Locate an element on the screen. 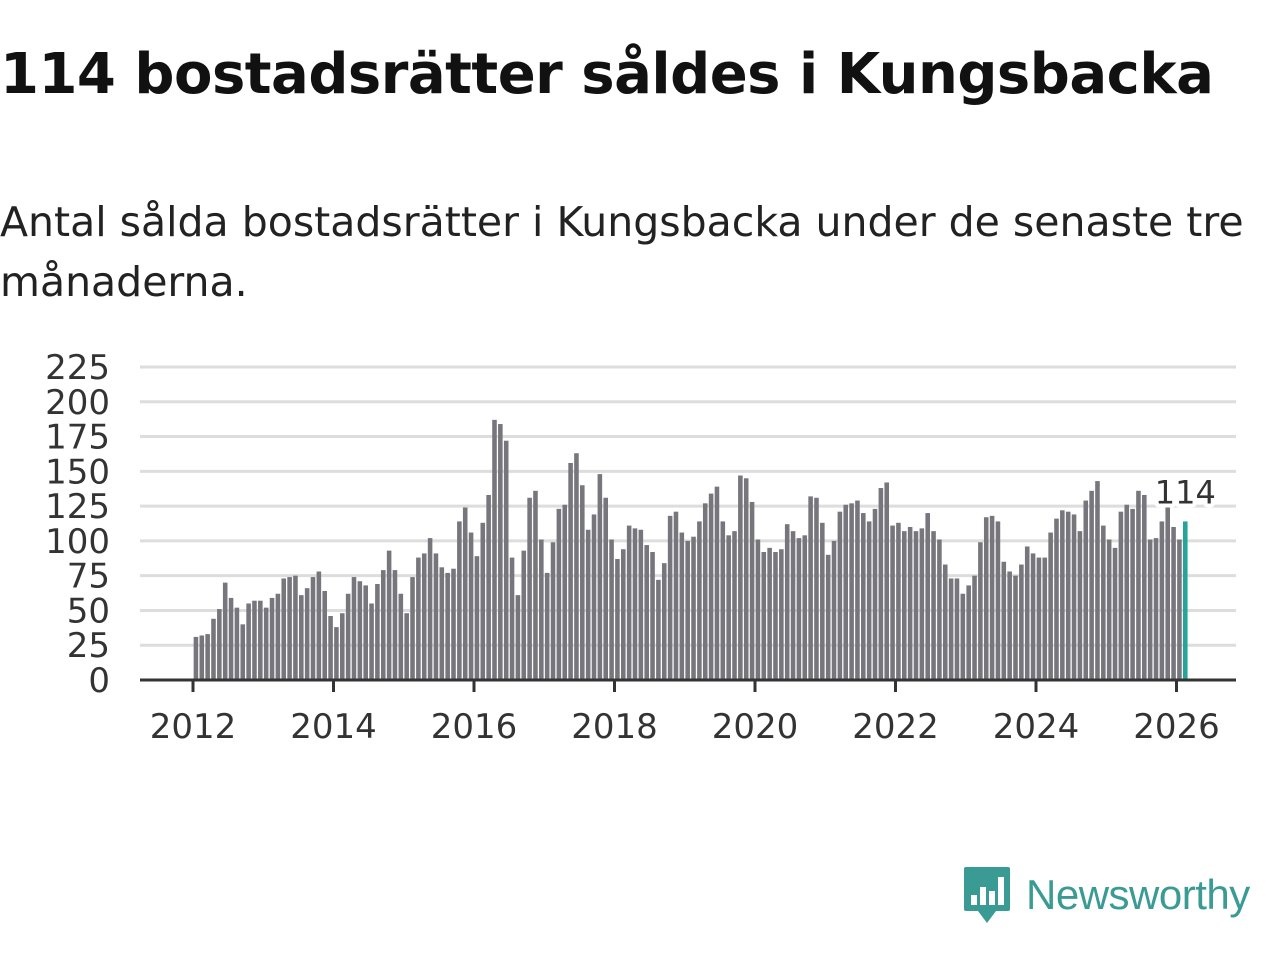 This screenshot has height=960, width=1280. annotation: 114 is located at coordinates (1185, 492).